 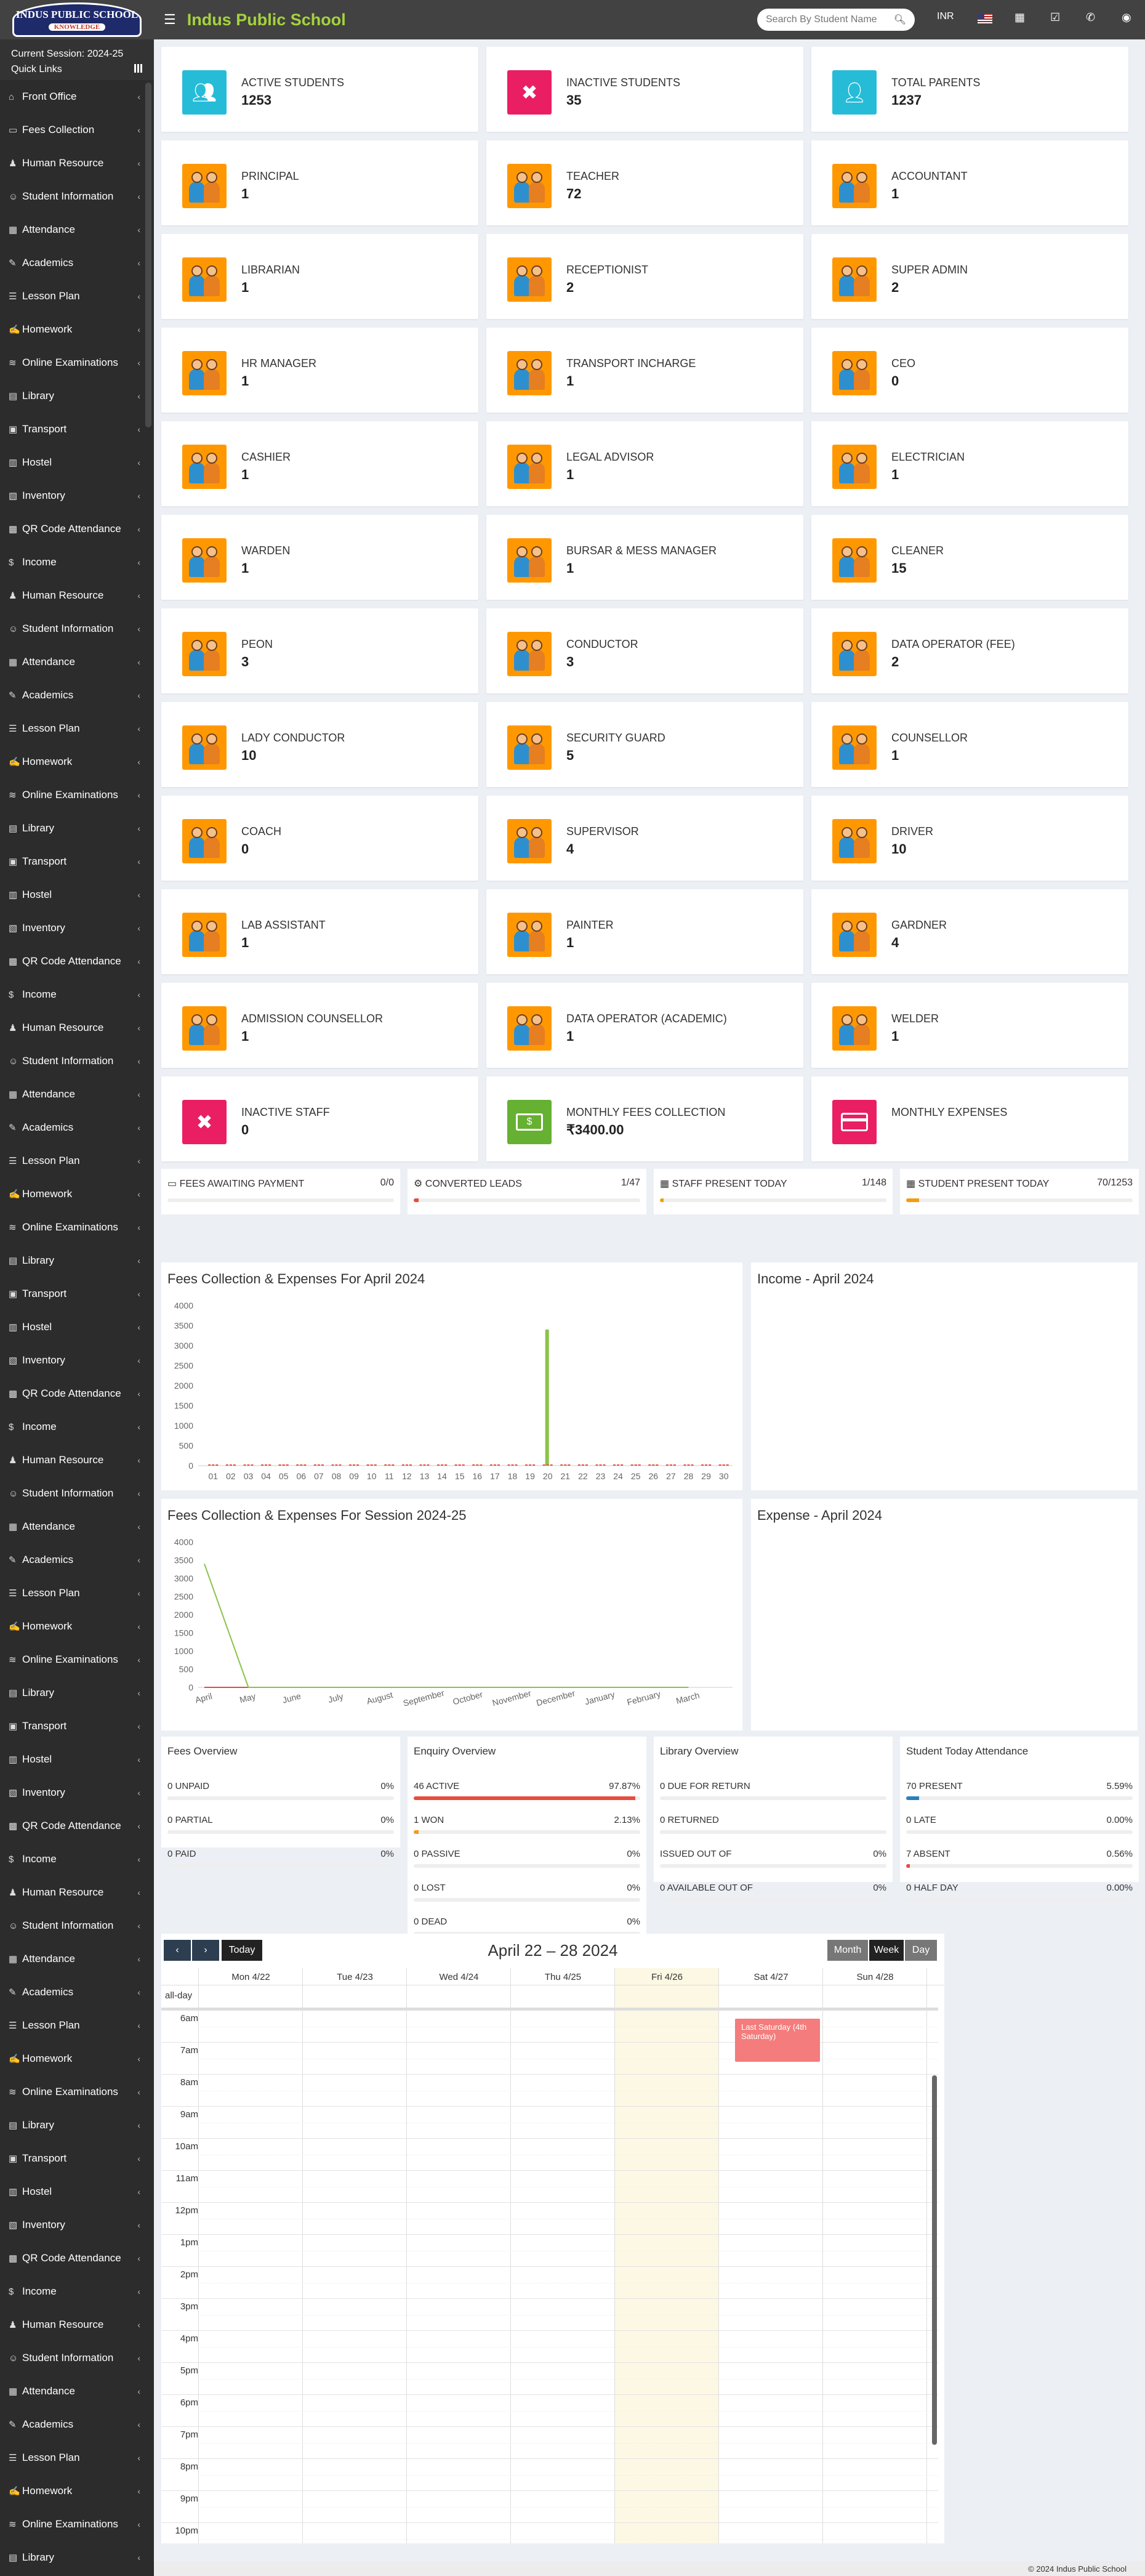 What do you see at coordinates (985, 18) in the screenshot?
I see `language-flag-icon` at bounding box center [985, 18].